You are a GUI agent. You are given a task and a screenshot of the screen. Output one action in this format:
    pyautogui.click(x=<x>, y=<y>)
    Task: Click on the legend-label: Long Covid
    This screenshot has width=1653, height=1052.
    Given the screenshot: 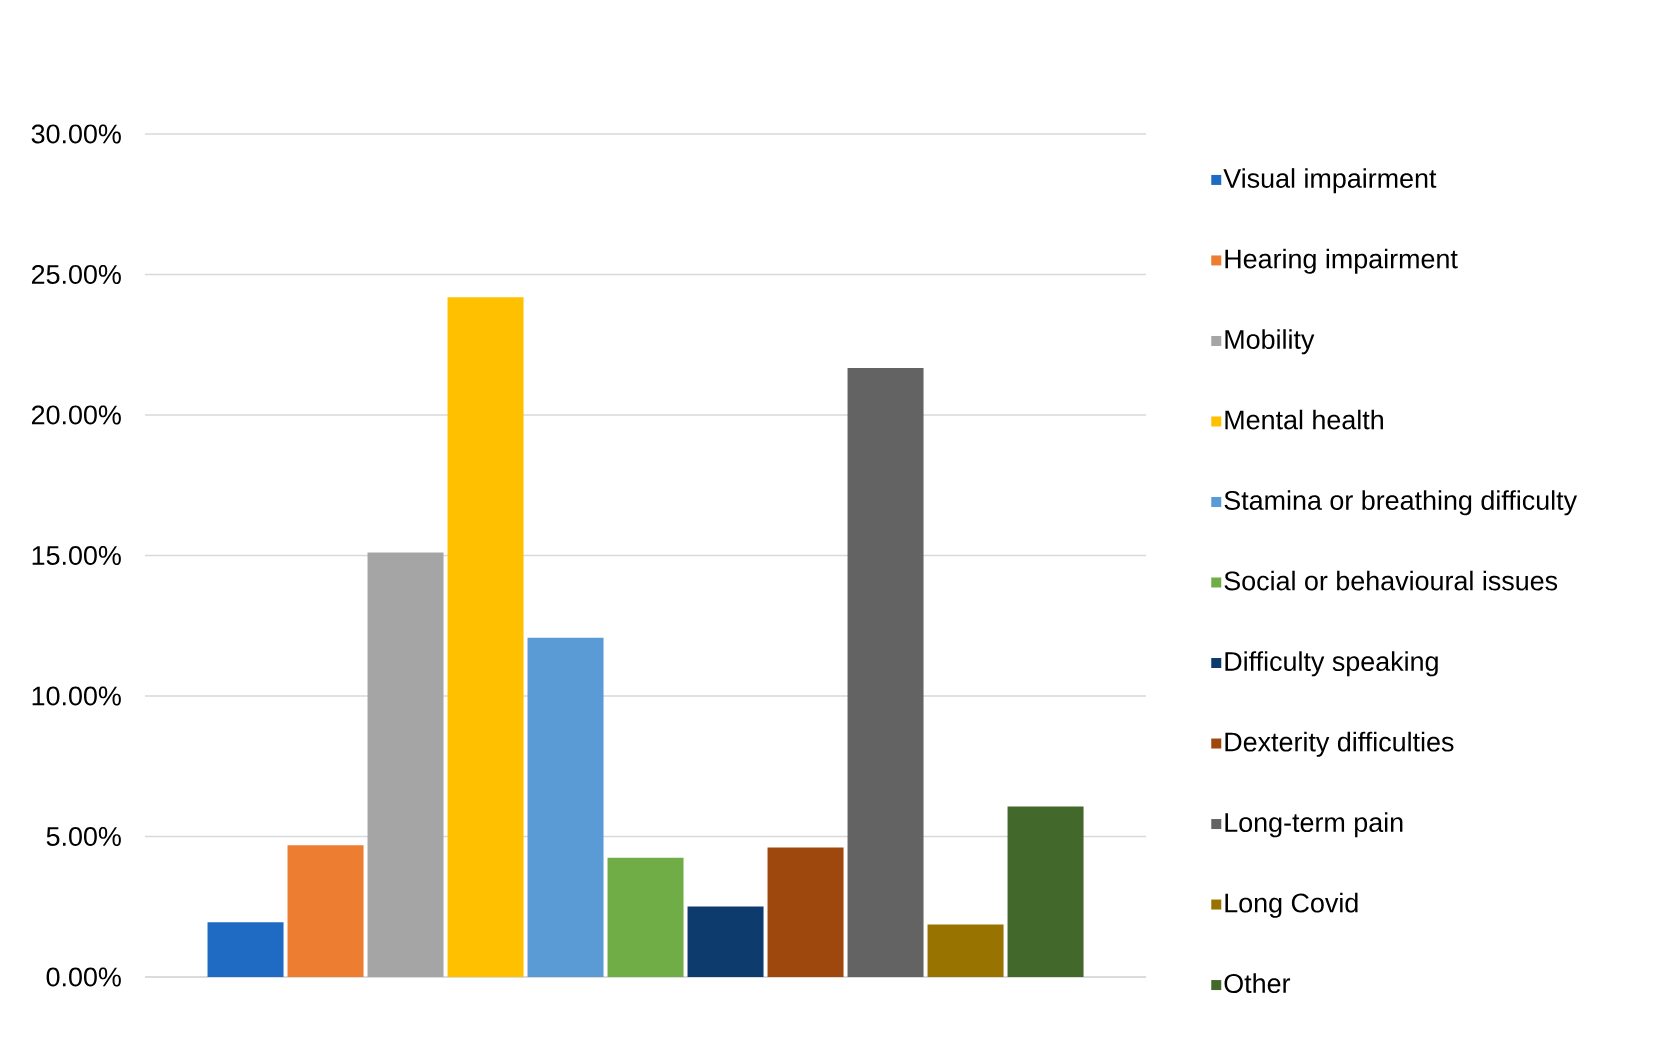 What is the action you would take?
    pyautogui.click(x=1291, y=905)
    